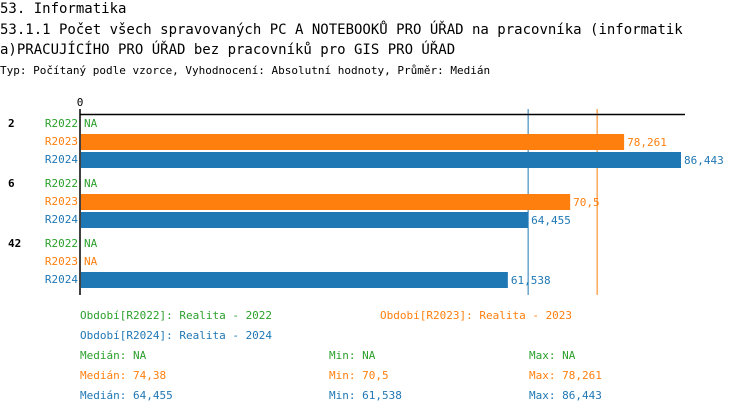 The width and height of the screenshot is (750, 414). I want to click on stat-median: Medián: 74,38, so click(123, 375).